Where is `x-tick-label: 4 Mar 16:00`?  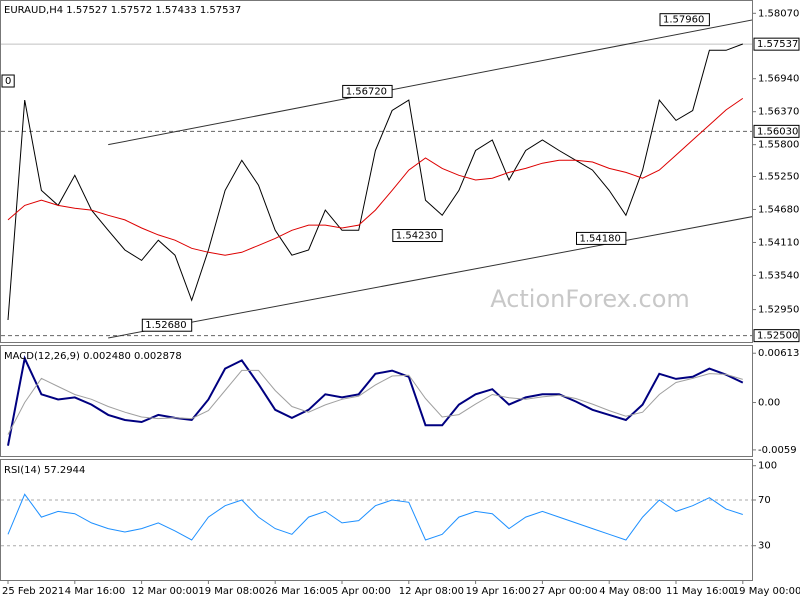
x-tick-label: 4 Mar 16:00 is located at coordinates (95, 591).